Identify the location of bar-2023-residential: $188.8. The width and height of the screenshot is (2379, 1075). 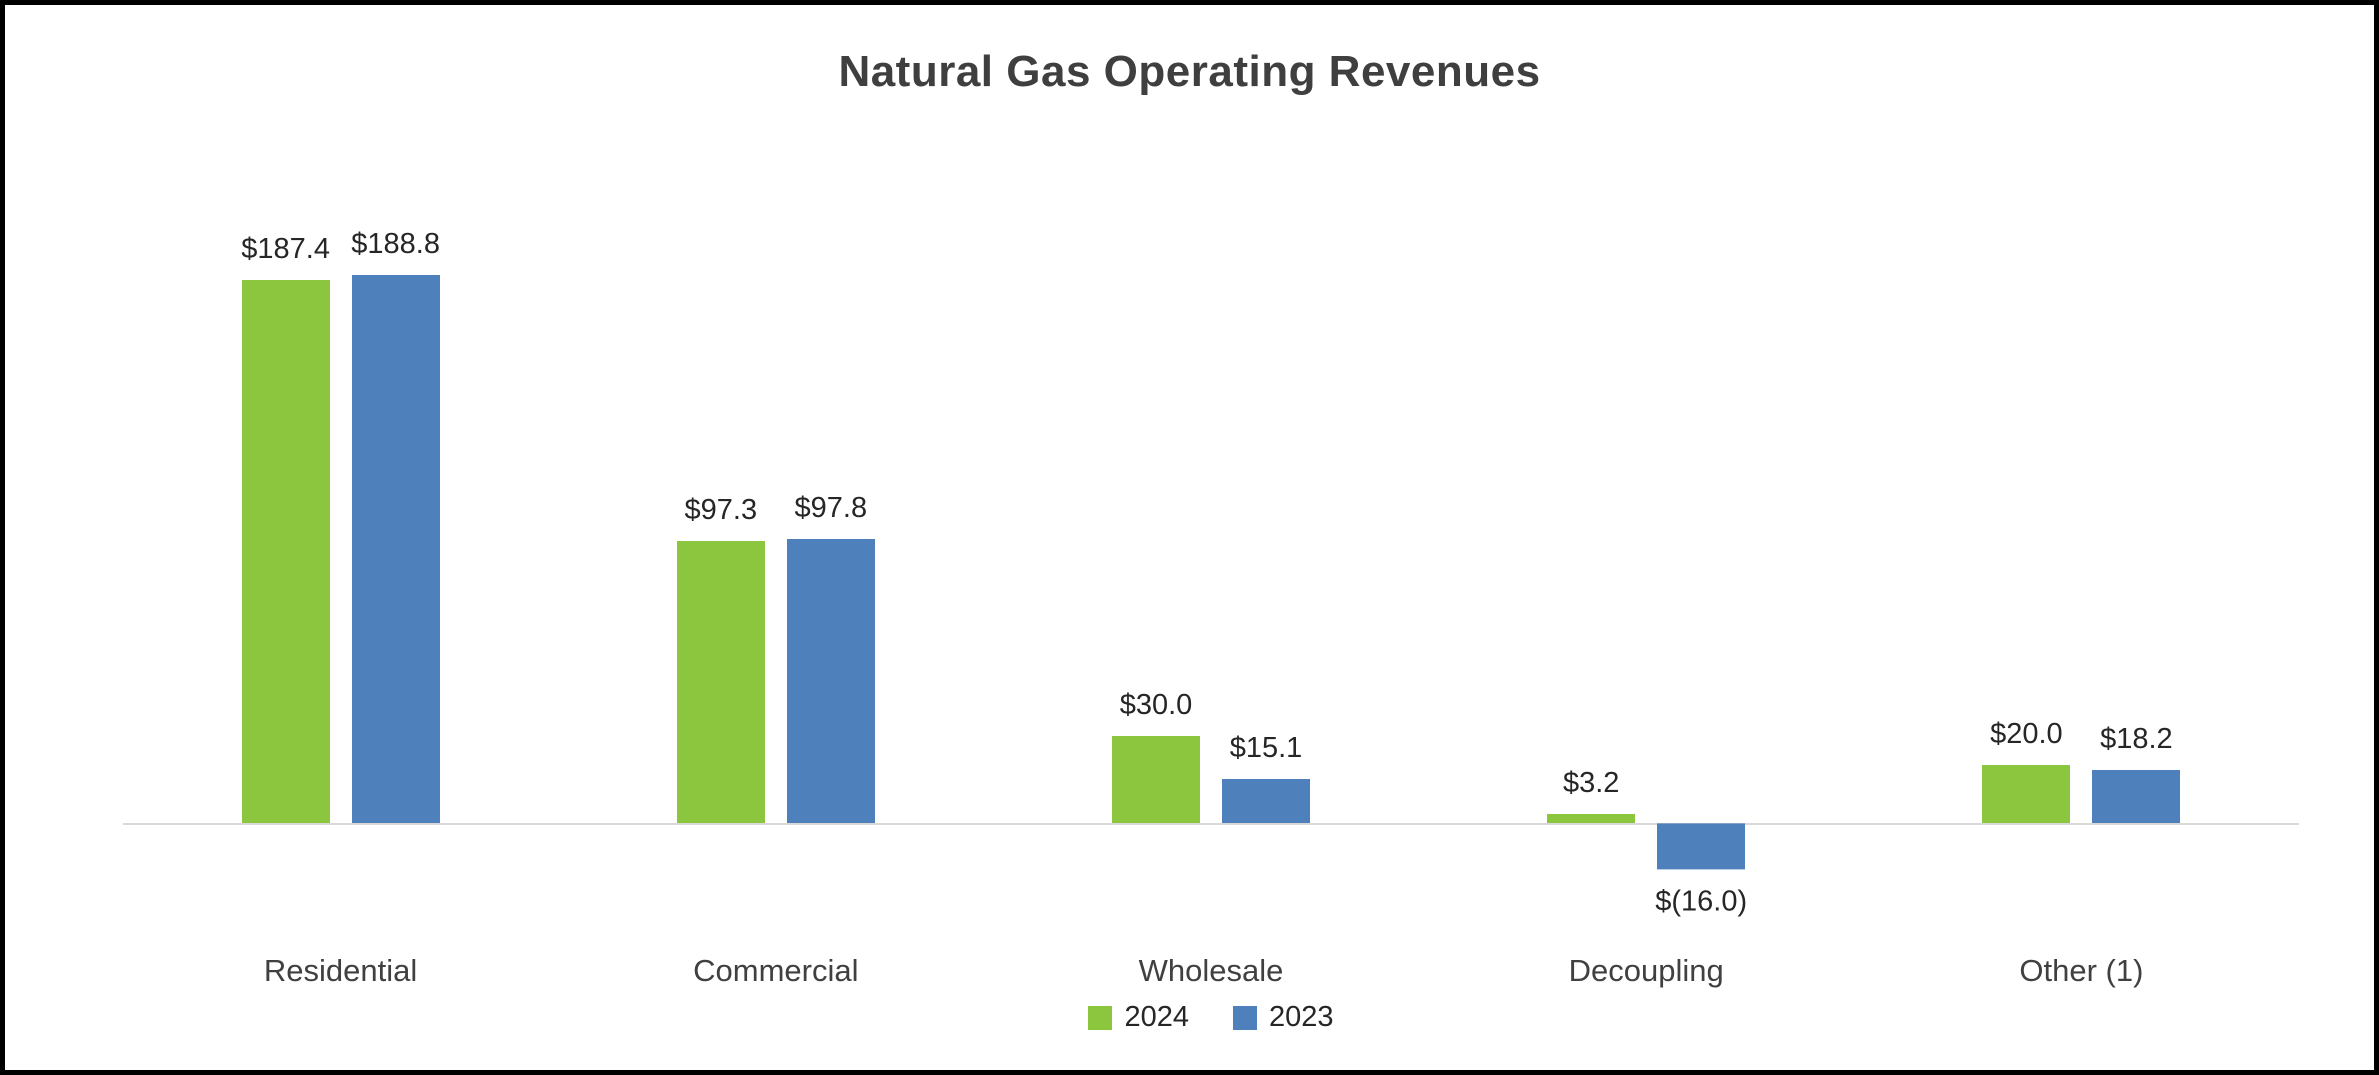
(395, 525).